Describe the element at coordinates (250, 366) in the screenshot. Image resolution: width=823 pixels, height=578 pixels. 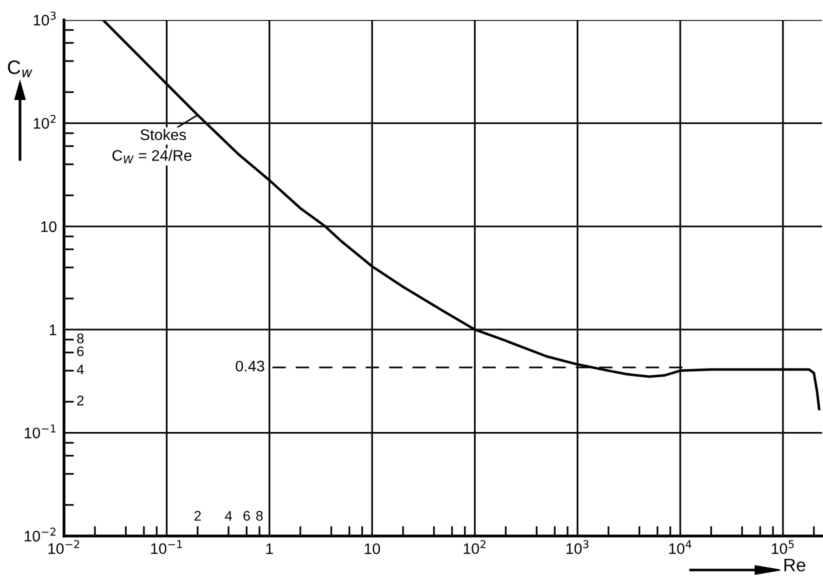
I see `ref-line-label: 0.43` at that location.